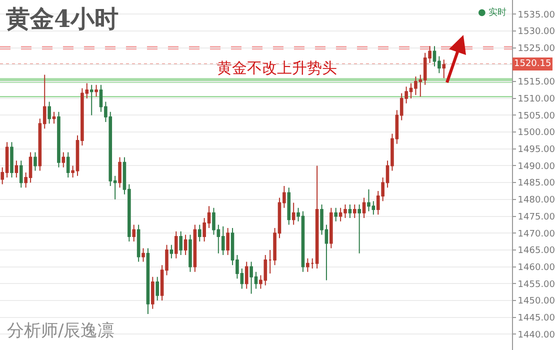  What do you see at coordinates (536, 167) in the screenshot?
I see `y-tick-label: 1490.00` at bounding box center [536, 167].